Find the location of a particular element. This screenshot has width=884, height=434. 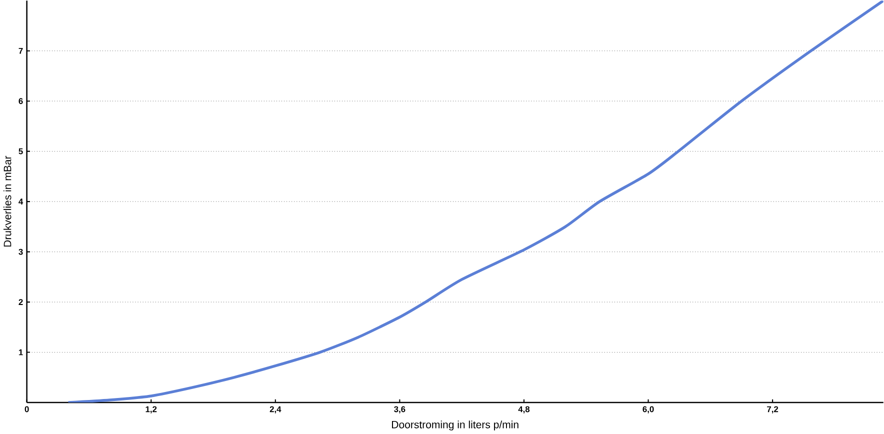

x-tick-label: 2,4 is located at coordinates (276, 410).